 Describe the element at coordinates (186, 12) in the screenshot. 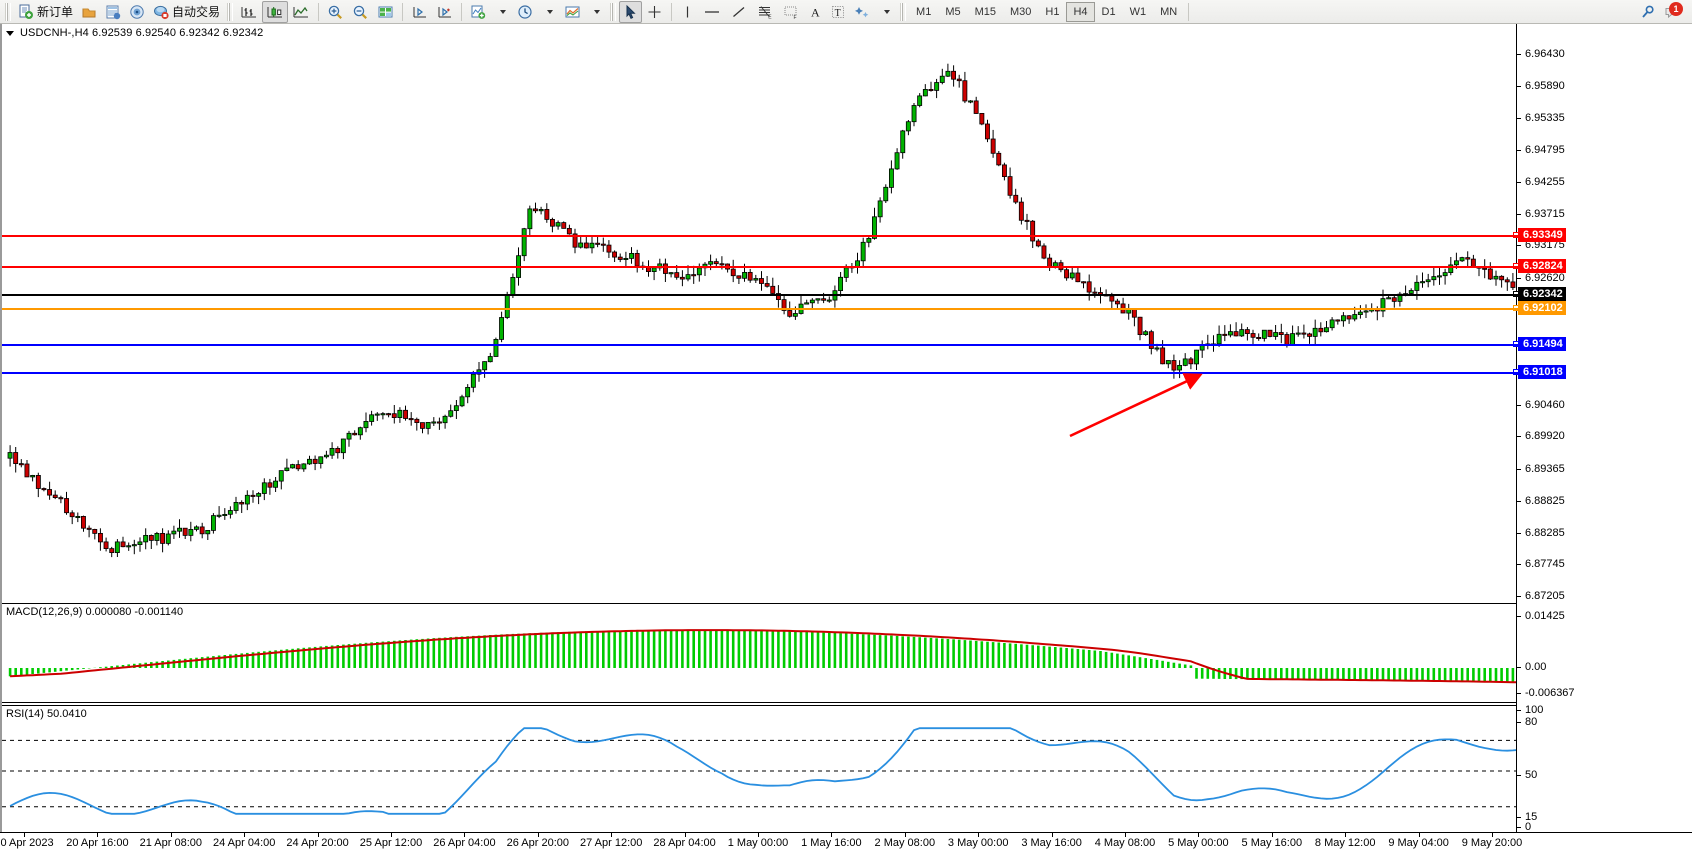

I see `auto-trading-button: 自动交易` at that location.